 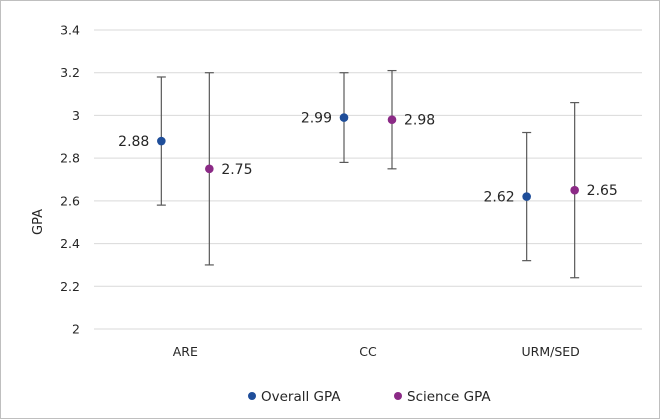 I want to click on legend-label: Overall GPA, so click(x=301, y=397).